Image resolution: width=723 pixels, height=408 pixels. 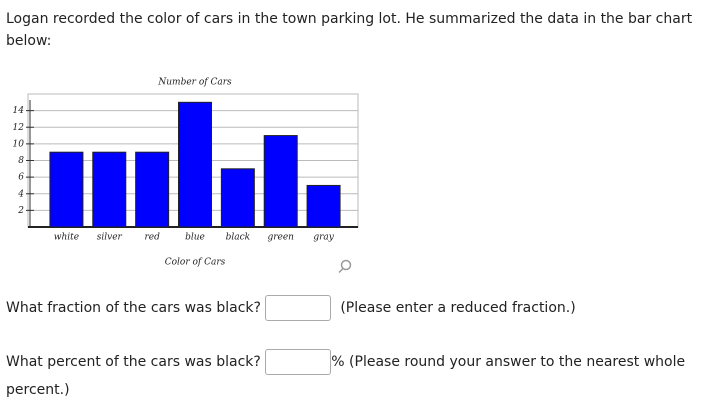 I want to click on x-tick-label: white, so click(x=66, y=238).